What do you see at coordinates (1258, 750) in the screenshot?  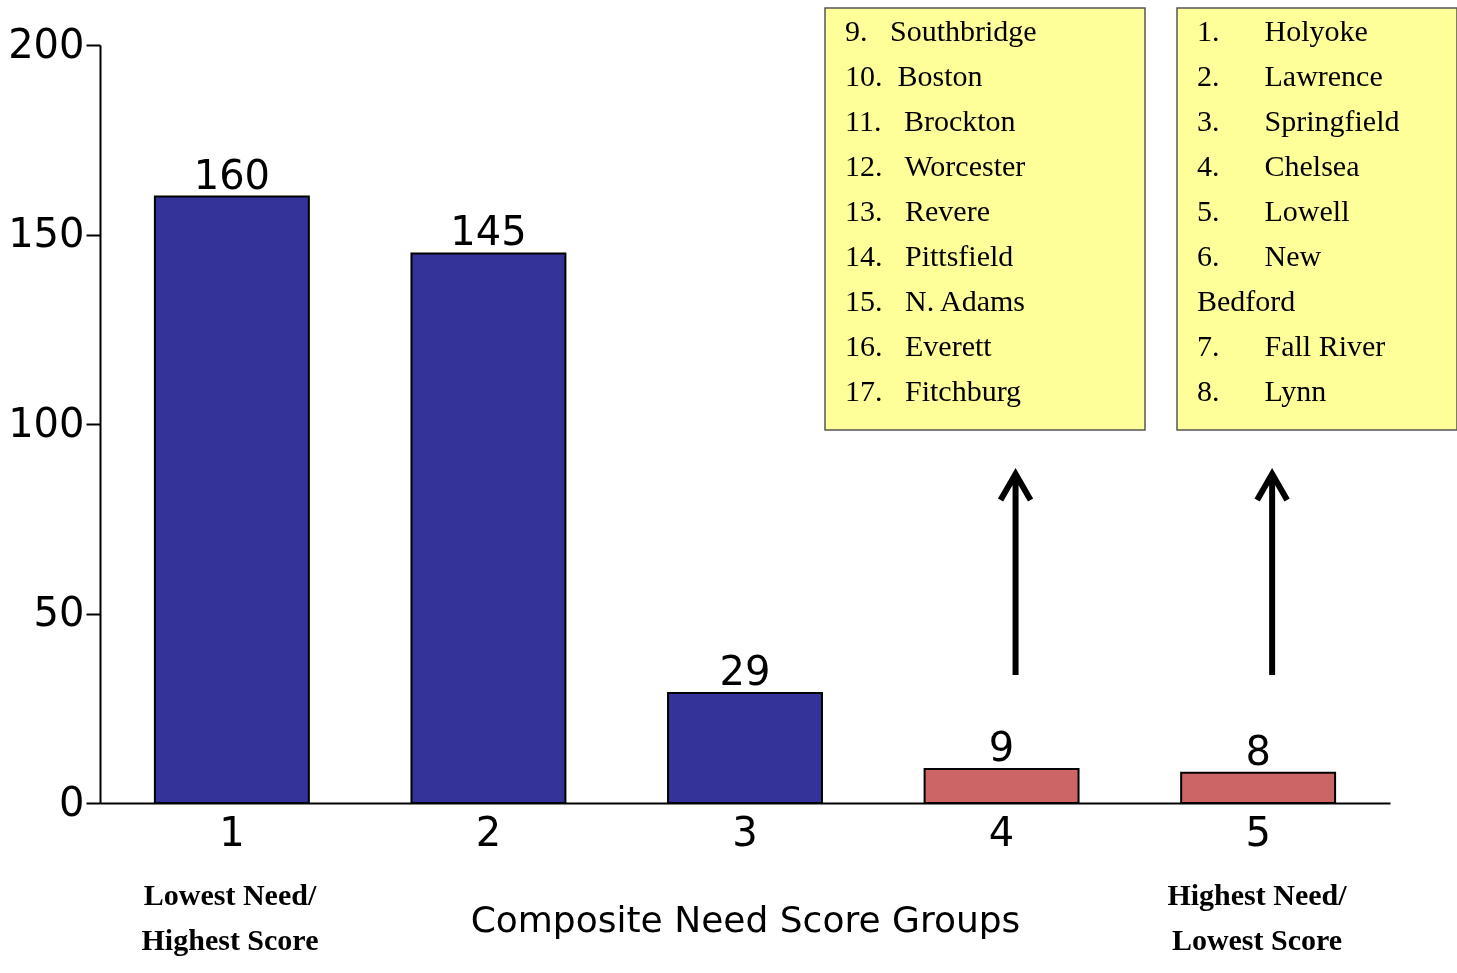 I see `data-label: 8` at bounding box center [1258, 750].